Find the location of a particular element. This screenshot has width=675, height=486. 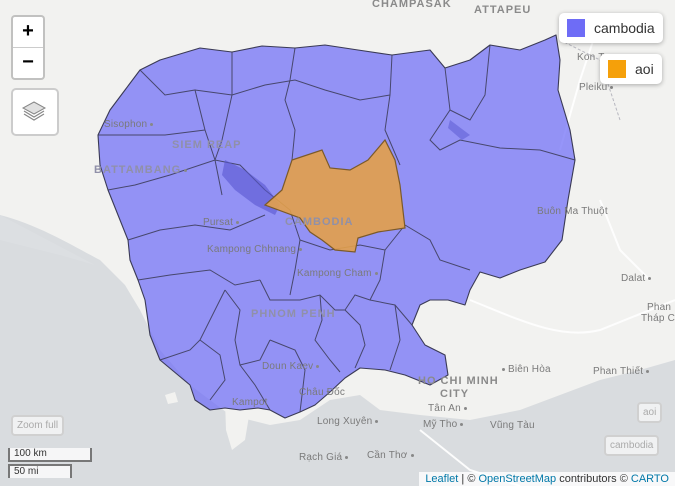

legend-label: cambodia is located at coordinates (624, 28).